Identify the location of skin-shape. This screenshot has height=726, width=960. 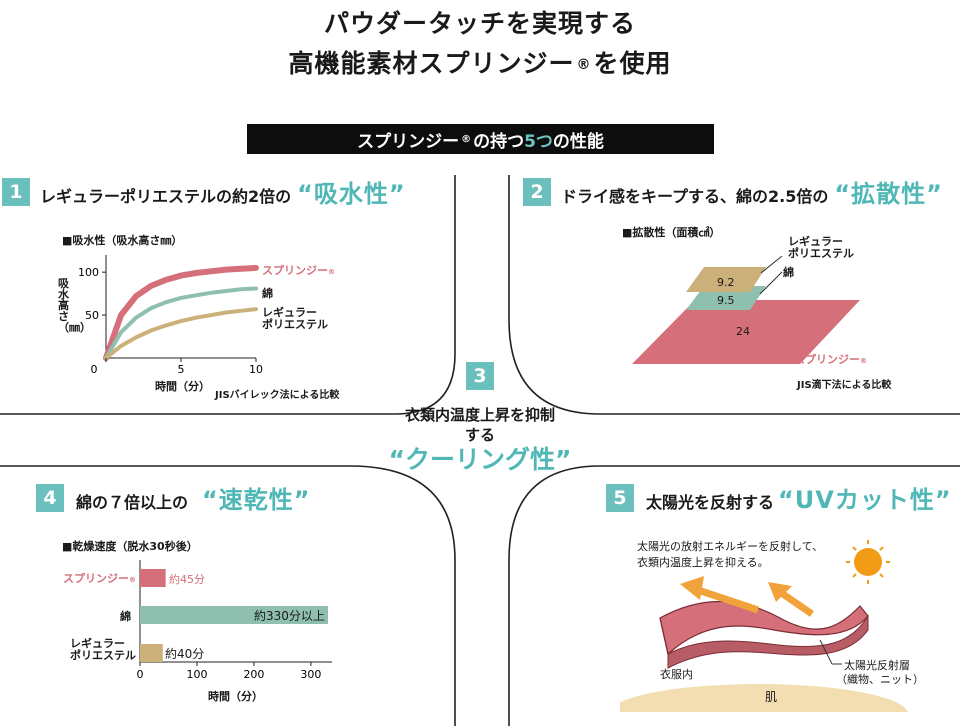
(764, 698).